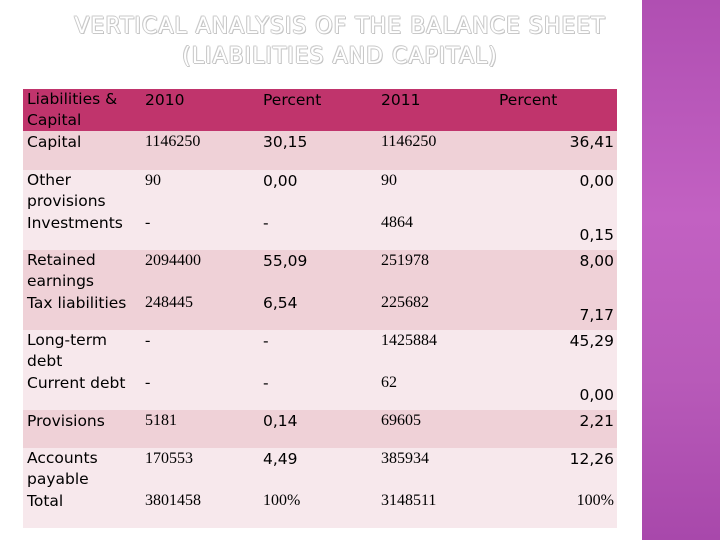  I want to click on cell-percent-2010: 30,15, so click(318, 150).